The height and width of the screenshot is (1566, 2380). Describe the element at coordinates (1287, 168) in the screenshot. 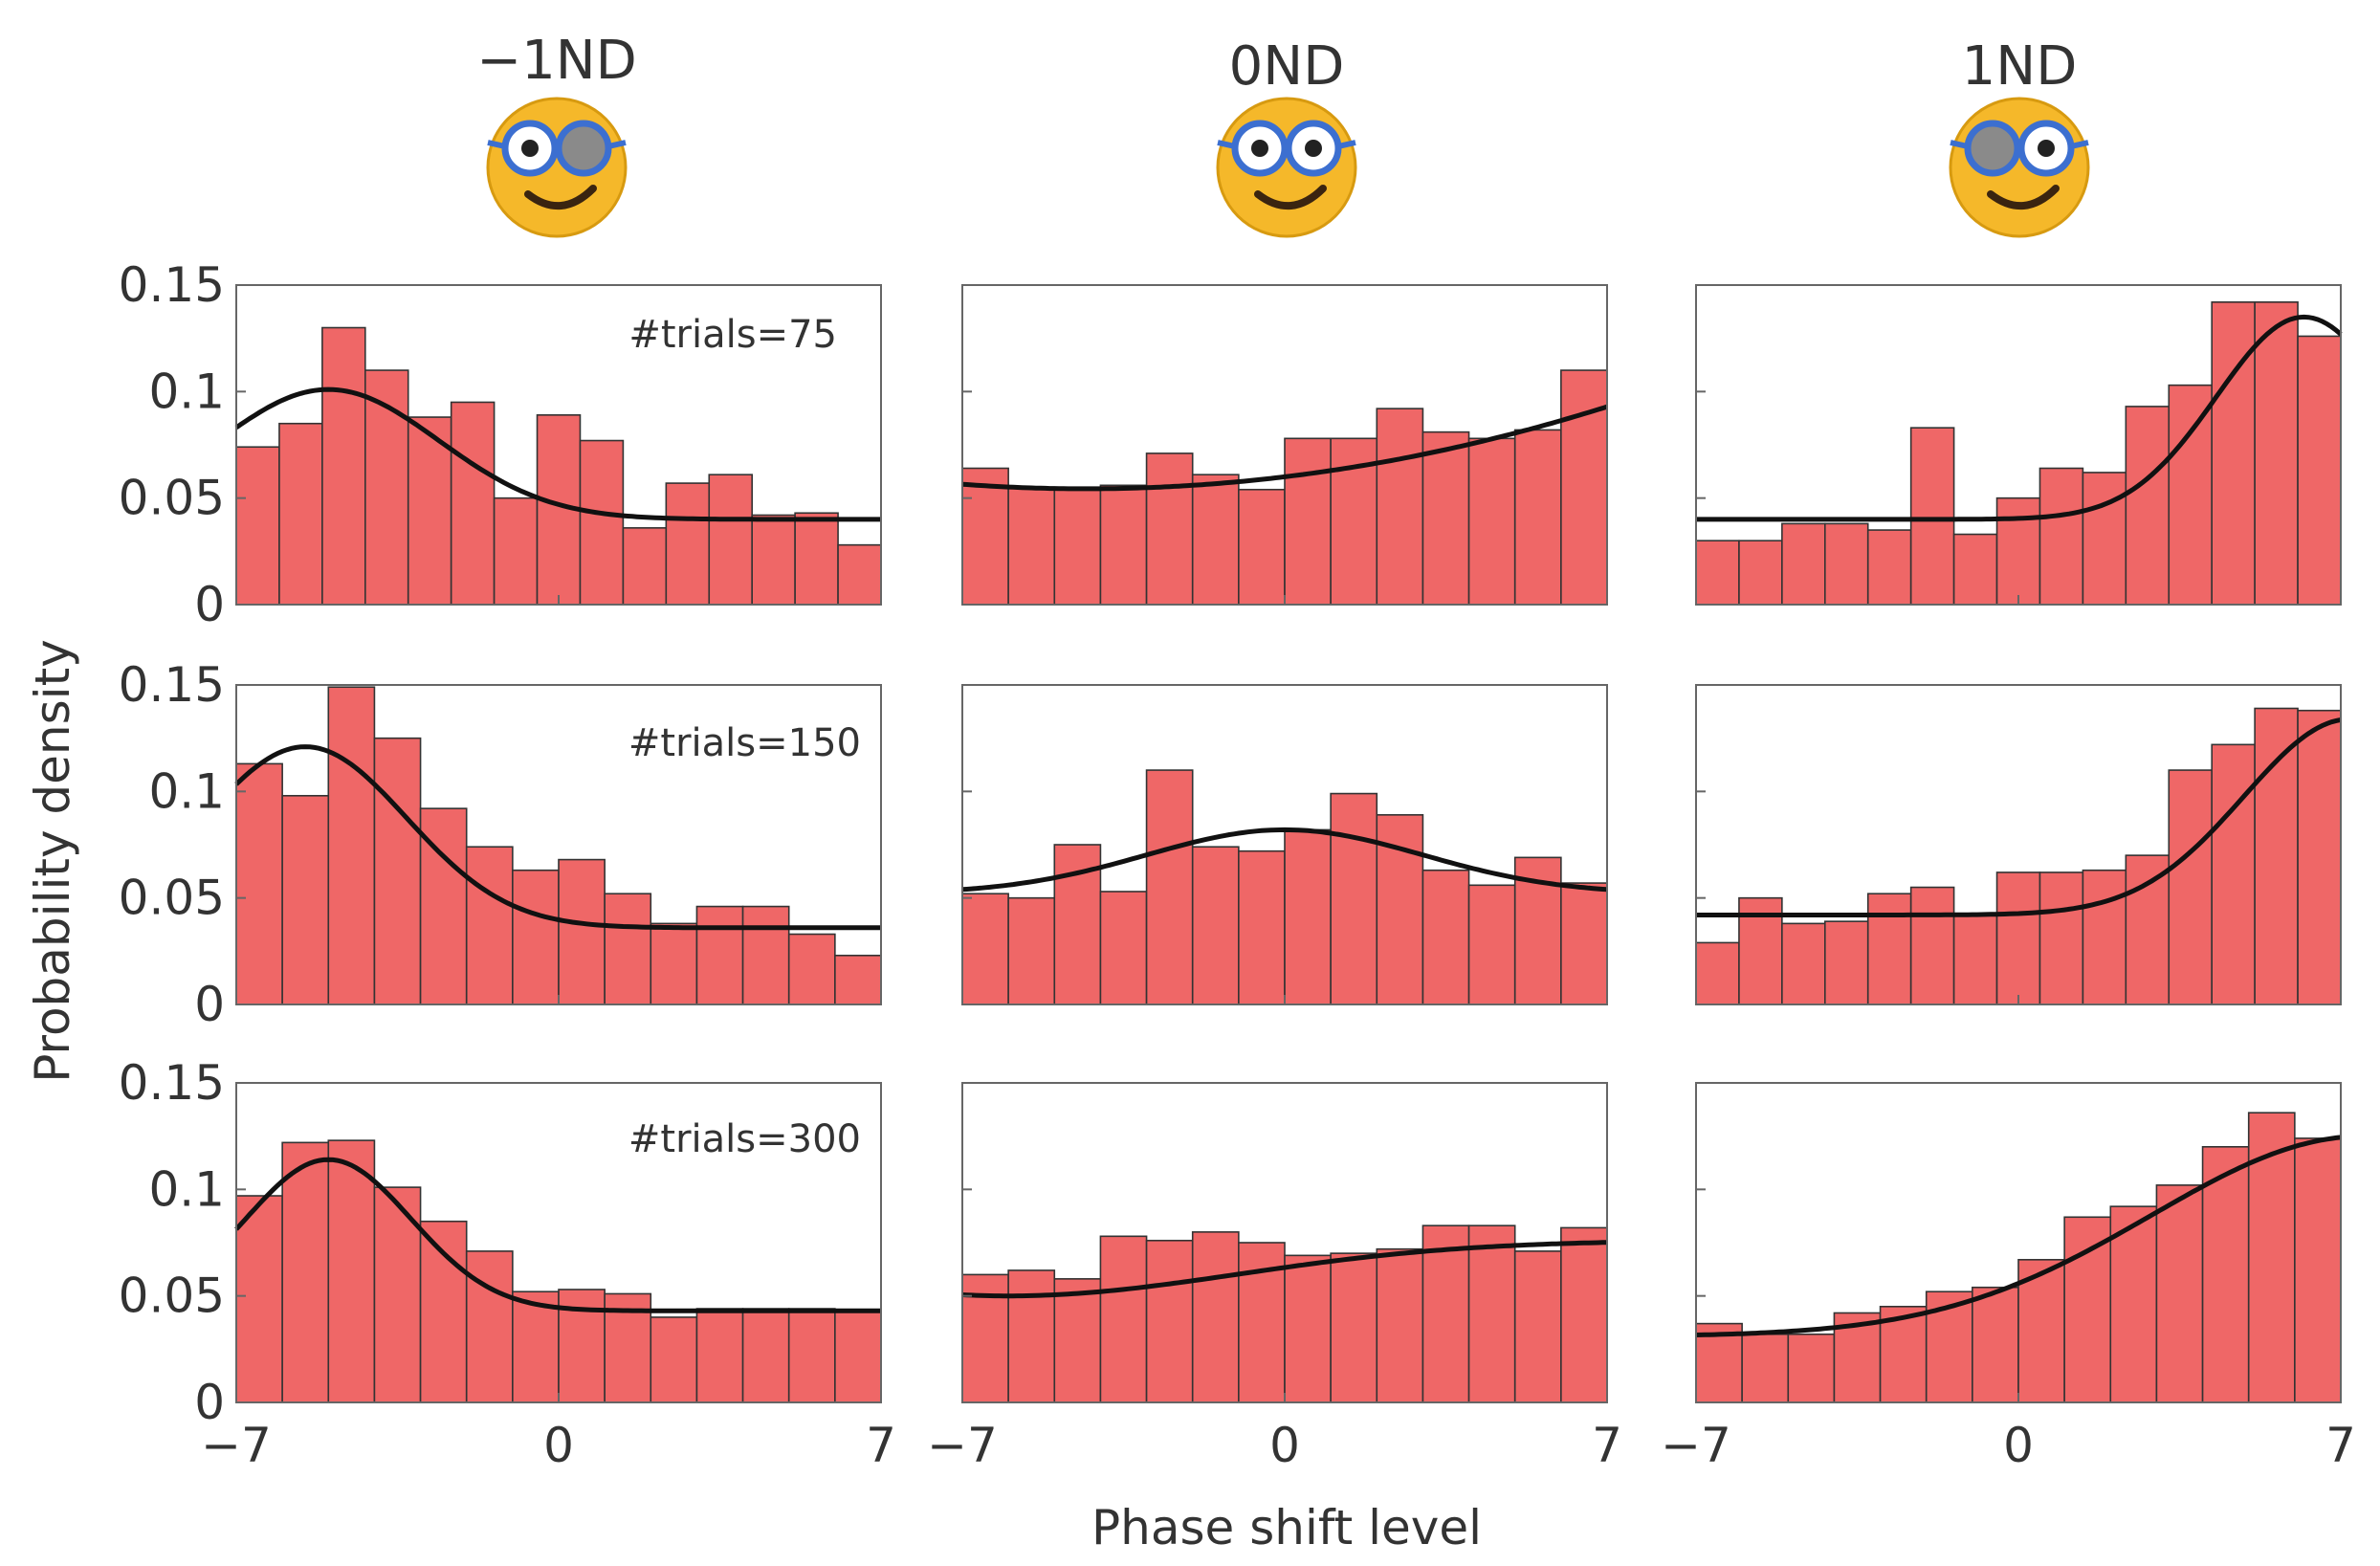

I see `glasses-face-clear-icon` at that location.